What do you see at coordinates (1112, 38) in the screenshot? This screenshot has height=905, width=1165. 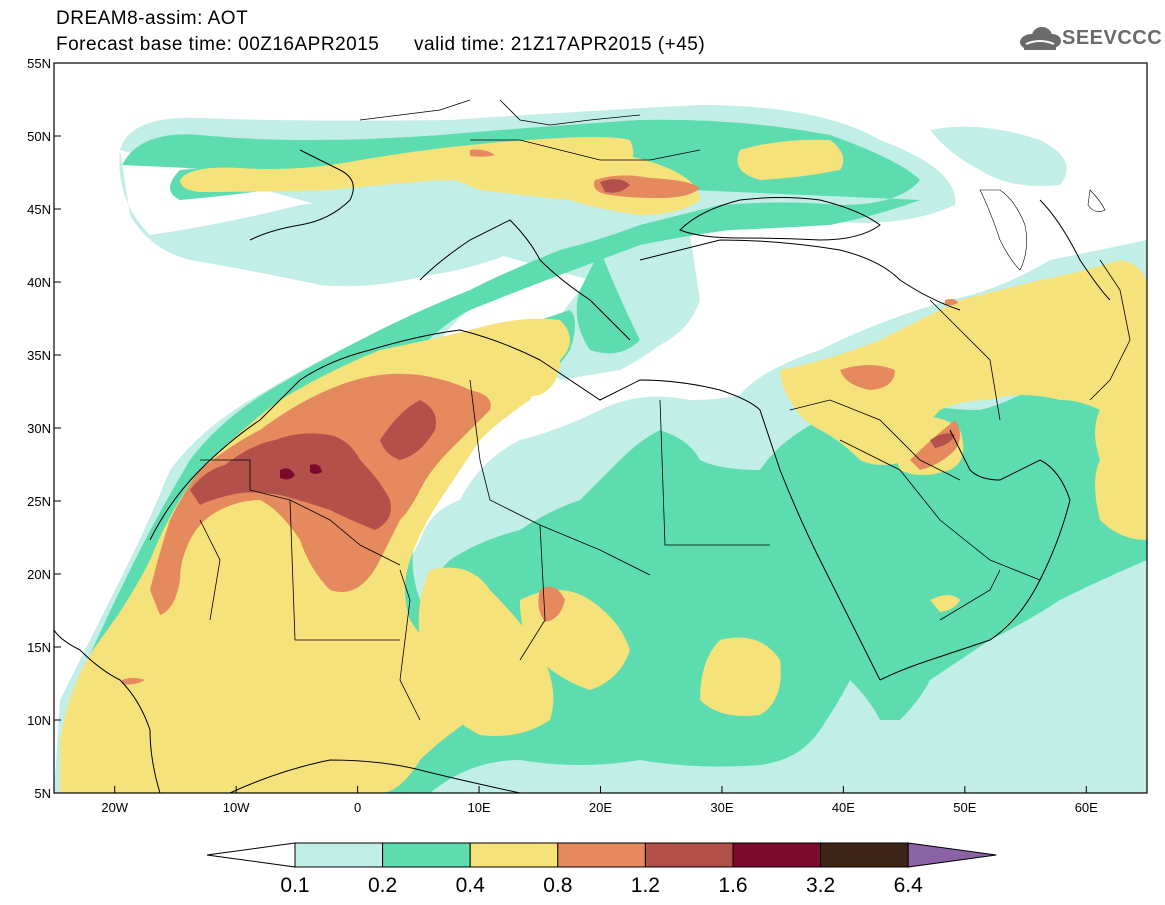 I see `logo-text: SEEVCCC` at bounding box center [1112, 38].